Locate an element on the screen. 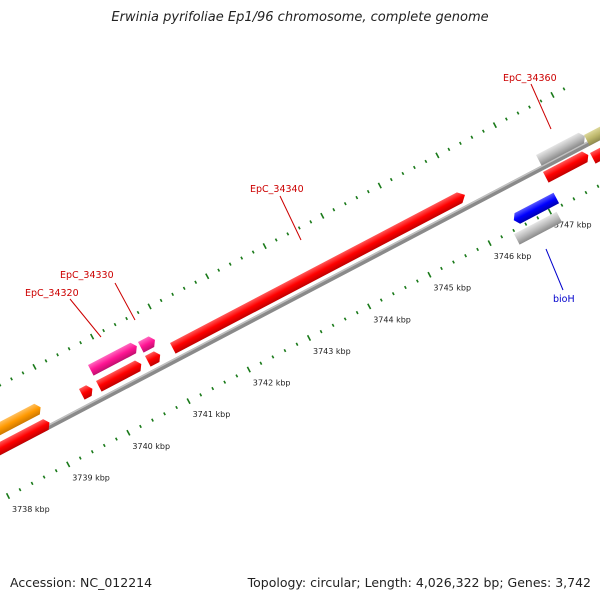  gene-orange is located at coordinates (21, 420).